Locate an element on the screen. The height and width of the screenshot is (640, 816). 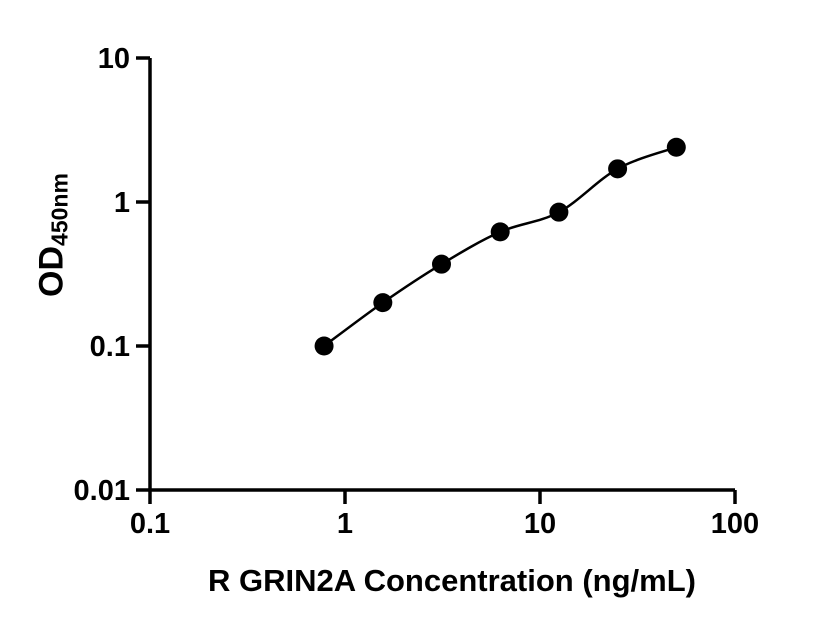
x-tick-label: 1 is located at coordinates (345, 524).